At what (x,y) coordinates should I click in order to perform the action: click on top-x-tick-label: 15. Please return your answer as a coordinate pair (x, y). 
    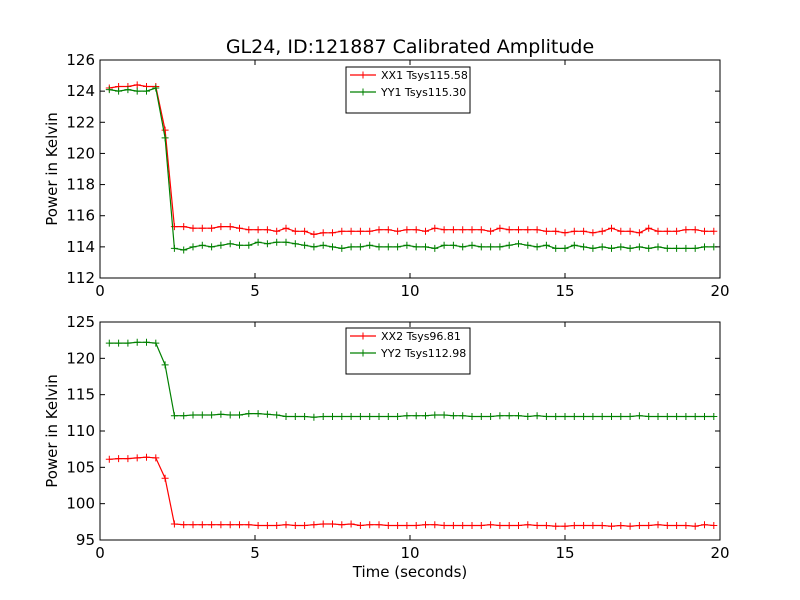
    Looking at the image, I should click on (564, 291).